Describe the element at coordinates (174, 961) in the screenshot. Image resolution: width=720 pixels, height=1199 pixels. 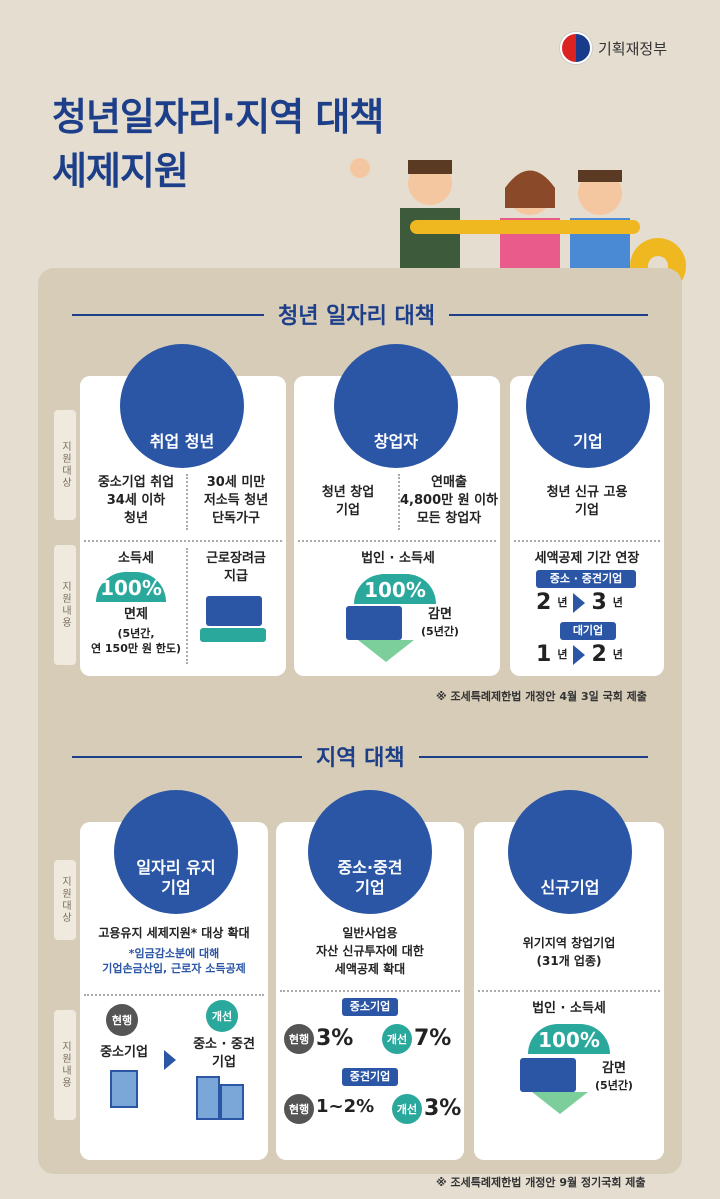
I see `target-note: *임금감소분에 대해 기업손금산입, 근로자 소득공제` at that location.